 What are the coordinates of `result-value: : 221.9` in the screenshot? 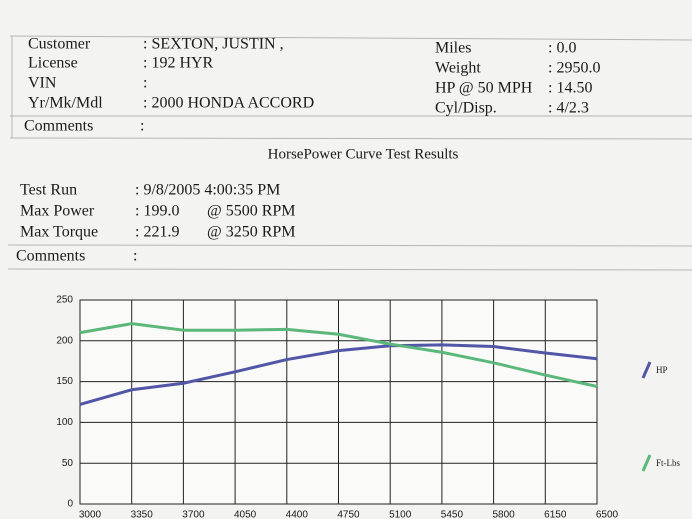 It's located at (157, 232).